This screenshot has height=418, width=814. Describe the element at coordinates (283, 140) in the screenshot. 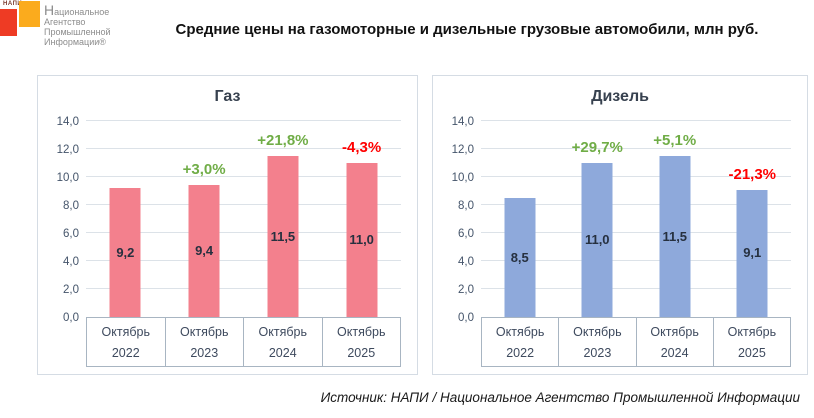

I see `pct-change-label: +21,8%` at that location.